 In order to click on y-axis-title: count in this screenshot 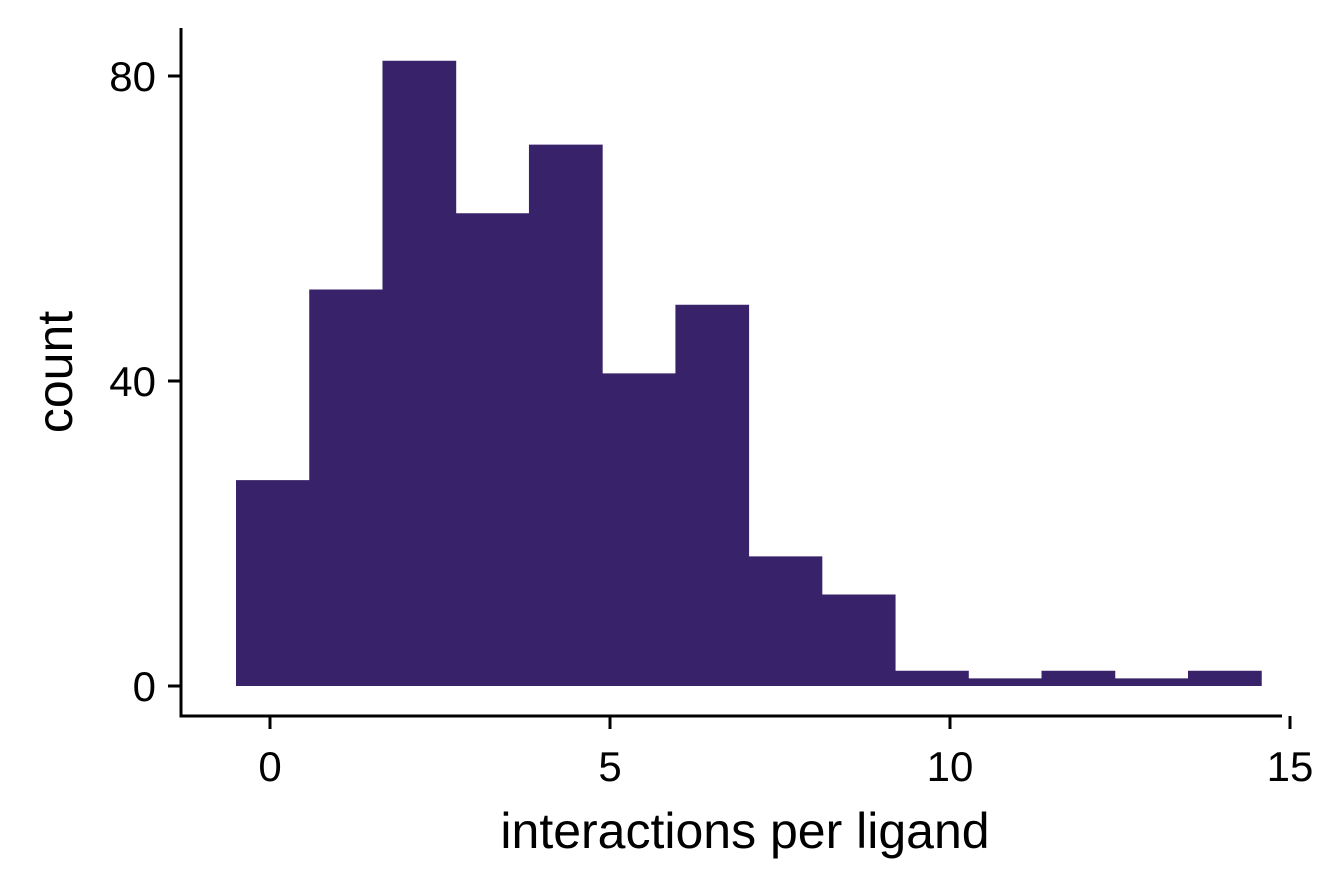, I will do `click(55, 372)`.